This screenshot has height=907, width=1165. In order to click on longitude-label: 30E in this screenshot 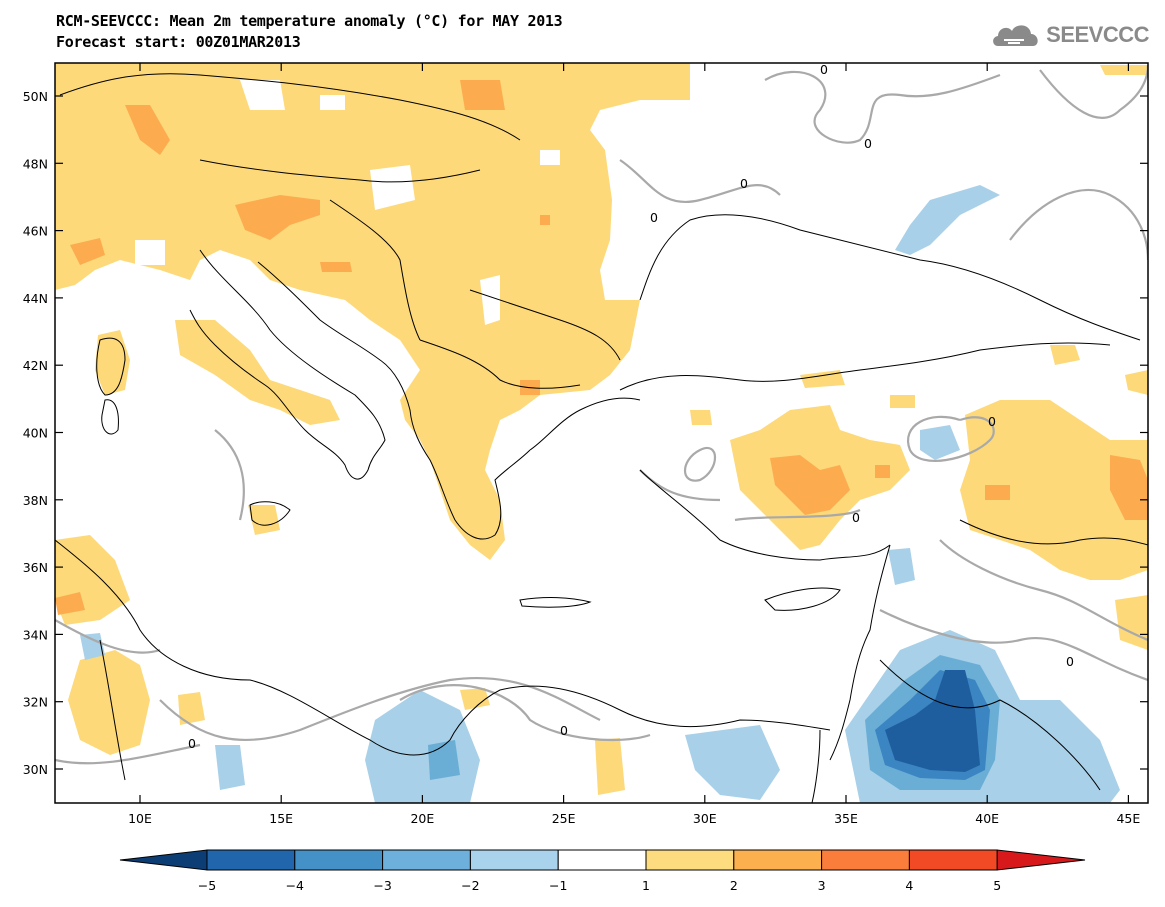, I will do `click(705, 818)`.